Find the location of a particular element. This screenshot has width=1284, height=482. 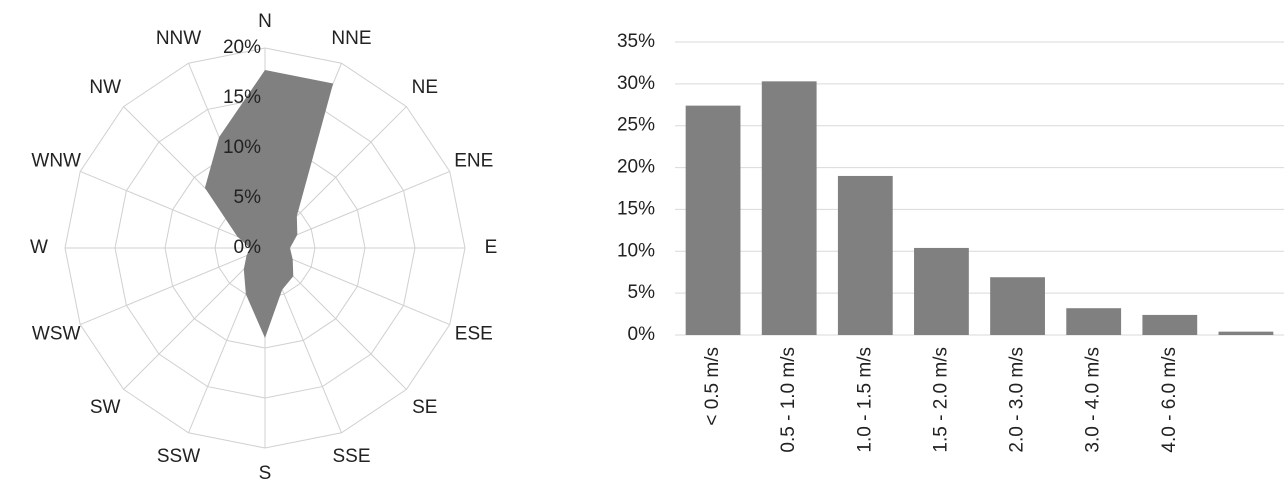

direction-label: N is located at coordinates (265, 21).